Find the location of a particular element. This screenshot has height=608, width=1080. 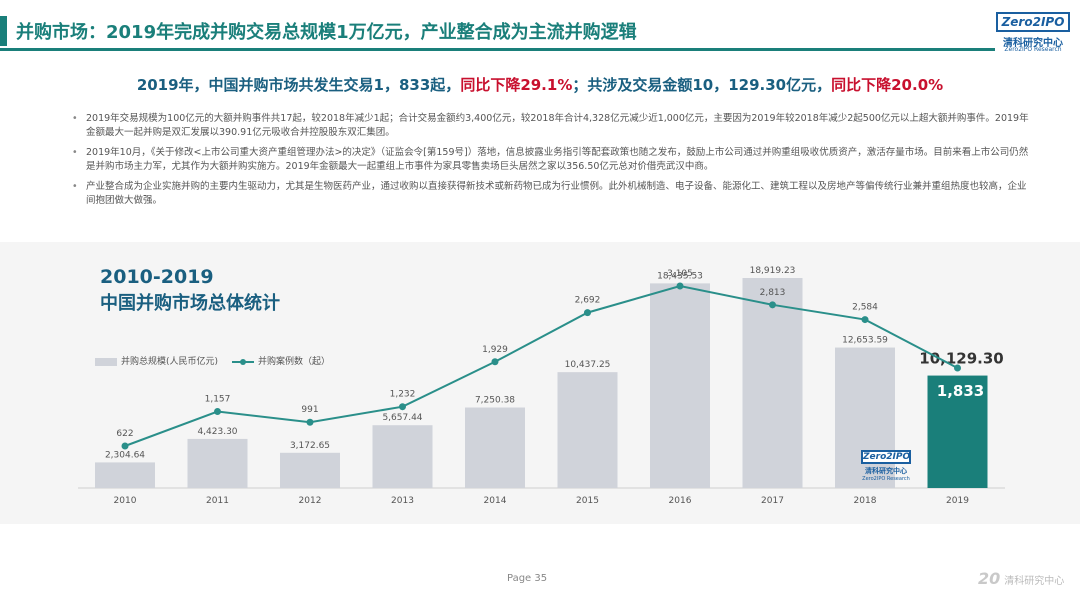

line-value-label: 3,105 is located at coordinates (680, 274).